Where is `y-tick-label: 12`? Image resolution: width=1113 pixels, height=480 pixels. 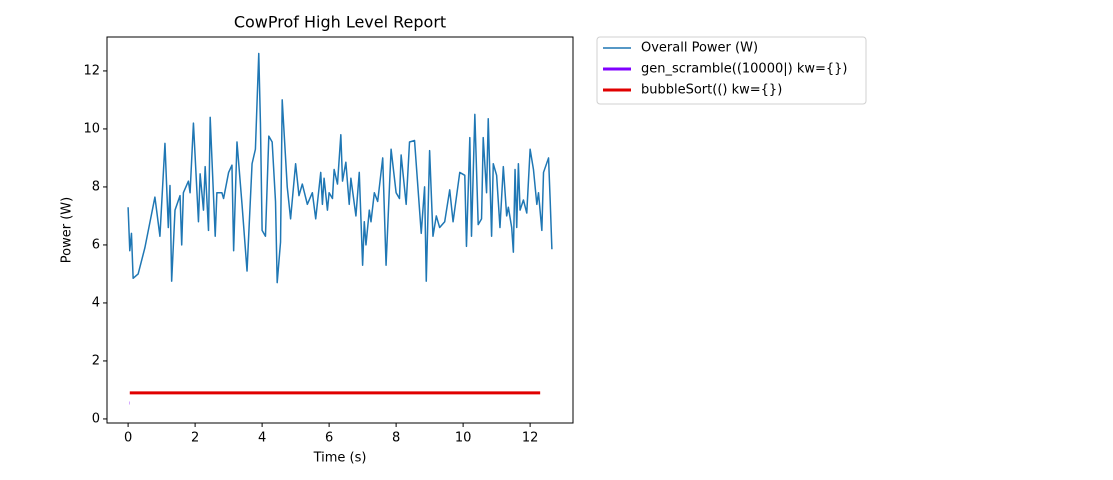 y-tick-label: 12 is located at coordinates (91, 70).